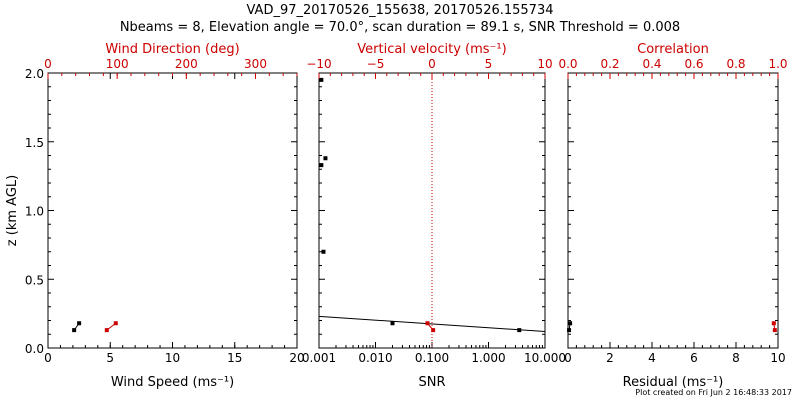 This screenshot has height=400, width=800. Describe the element at coordinates (234, 358) in the screenshot. I see `x-tick-label: 15` at that location.